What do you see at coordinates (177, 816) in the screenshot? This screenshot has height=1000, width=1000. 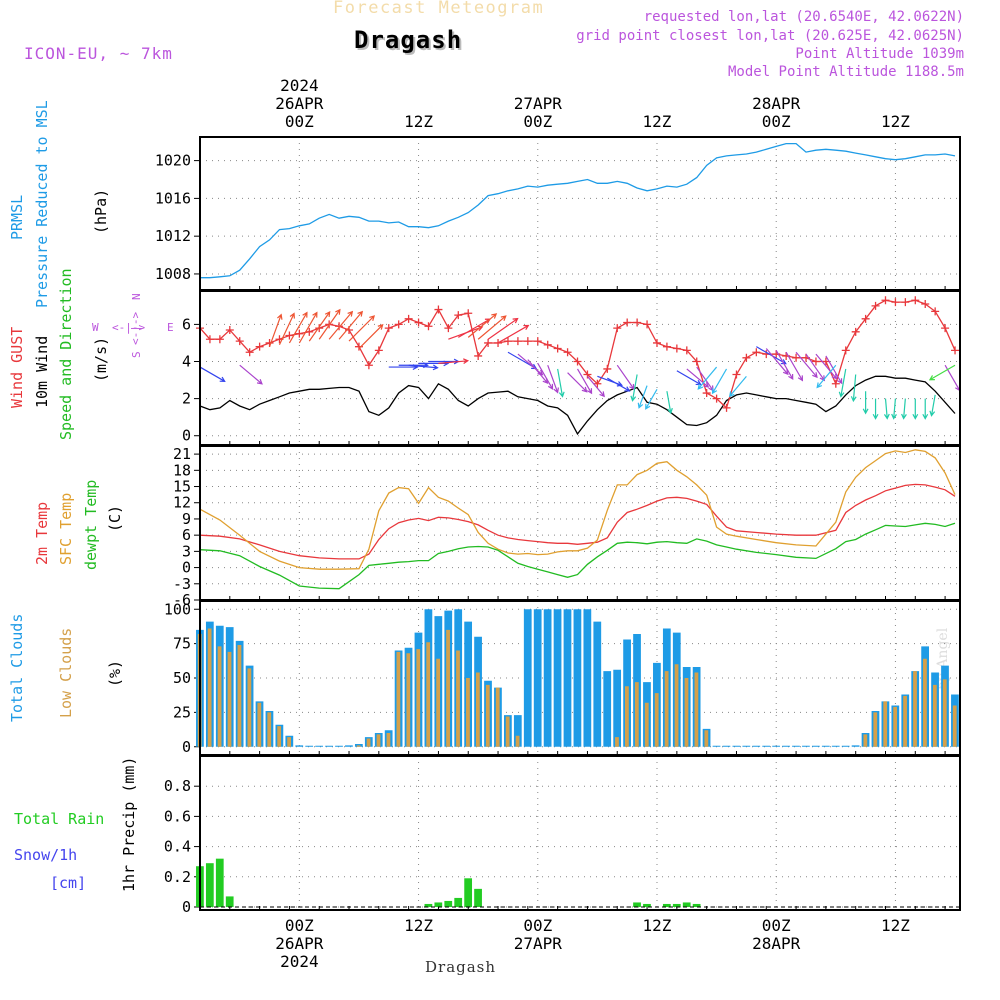 I see `y-tick-label: 0.6` at bounding box center [177, 816].